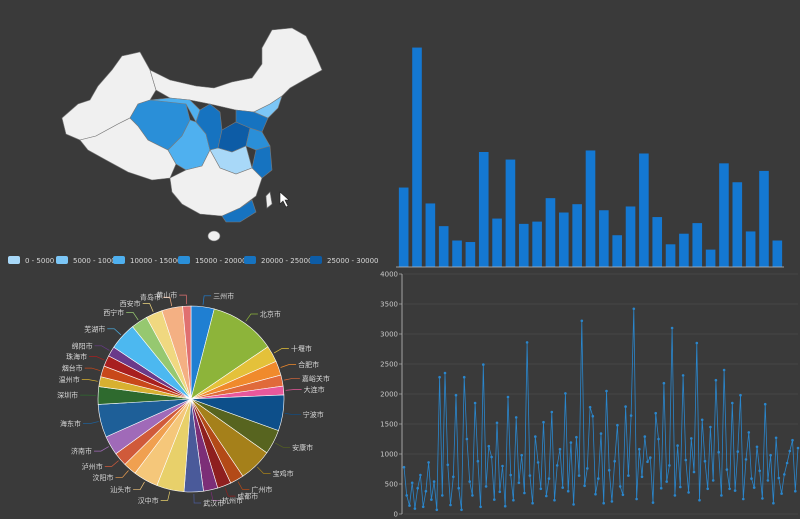 The width and height of the screenshot is (800, 519). What do you see at coordinates (236, 70) in the screenshot?
I see `map-region-north` at bounding box center [236, 70].